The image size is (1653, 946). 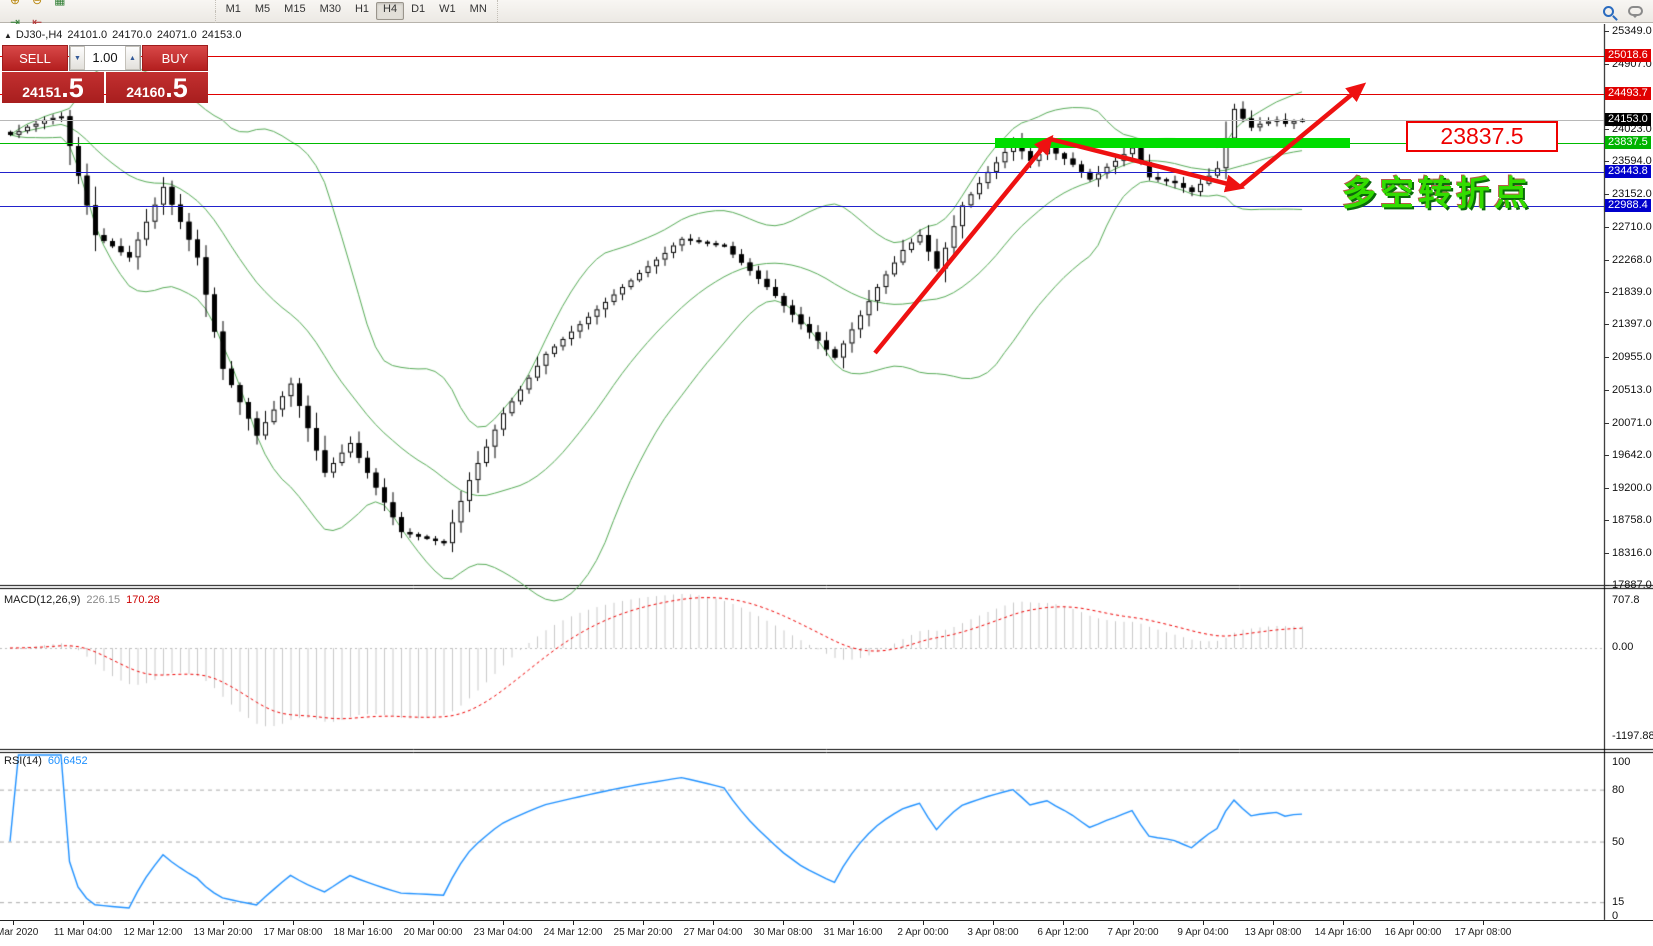 I want to click on zoom-out-button: ⊖, so click(x=38, y=5).